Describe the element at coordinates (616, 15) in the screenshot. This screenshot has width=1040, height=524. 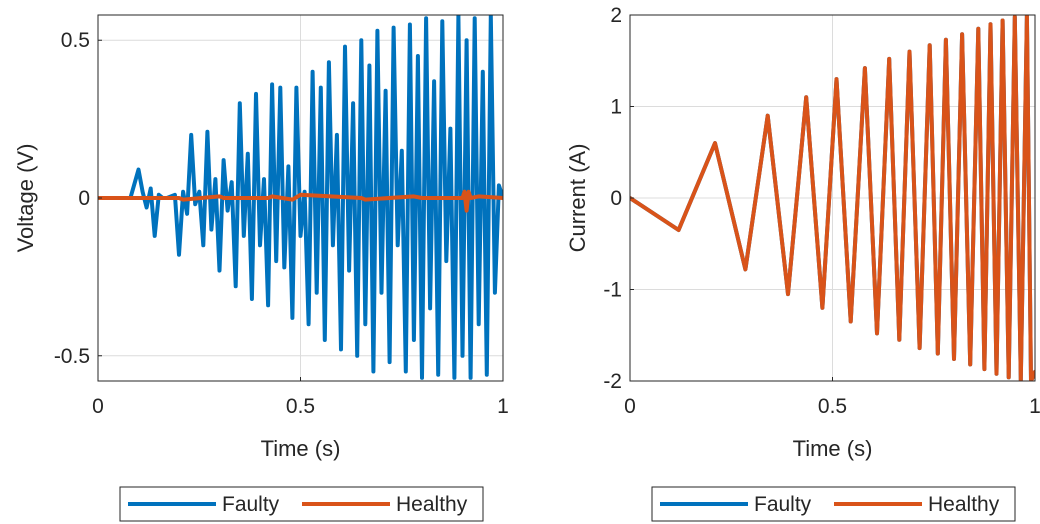
I see `y-tick-label: 2` at that location.